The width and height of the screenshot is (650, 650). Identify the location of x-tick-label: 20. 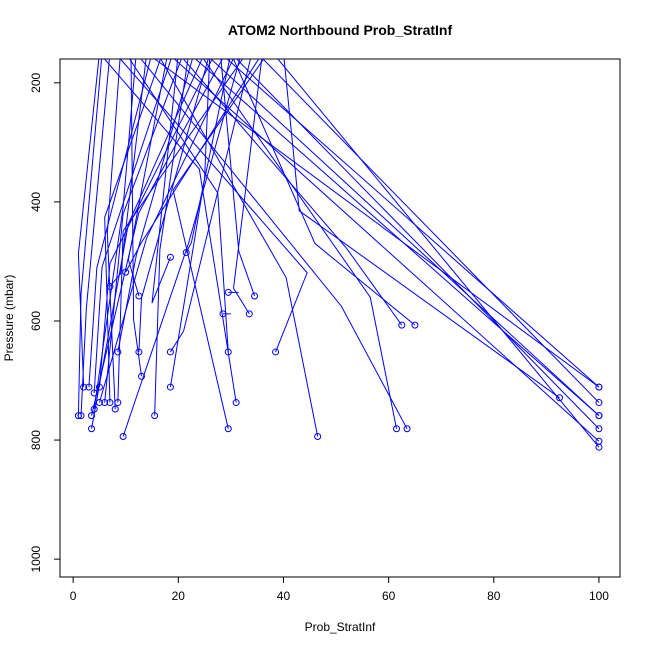
(179, 596).